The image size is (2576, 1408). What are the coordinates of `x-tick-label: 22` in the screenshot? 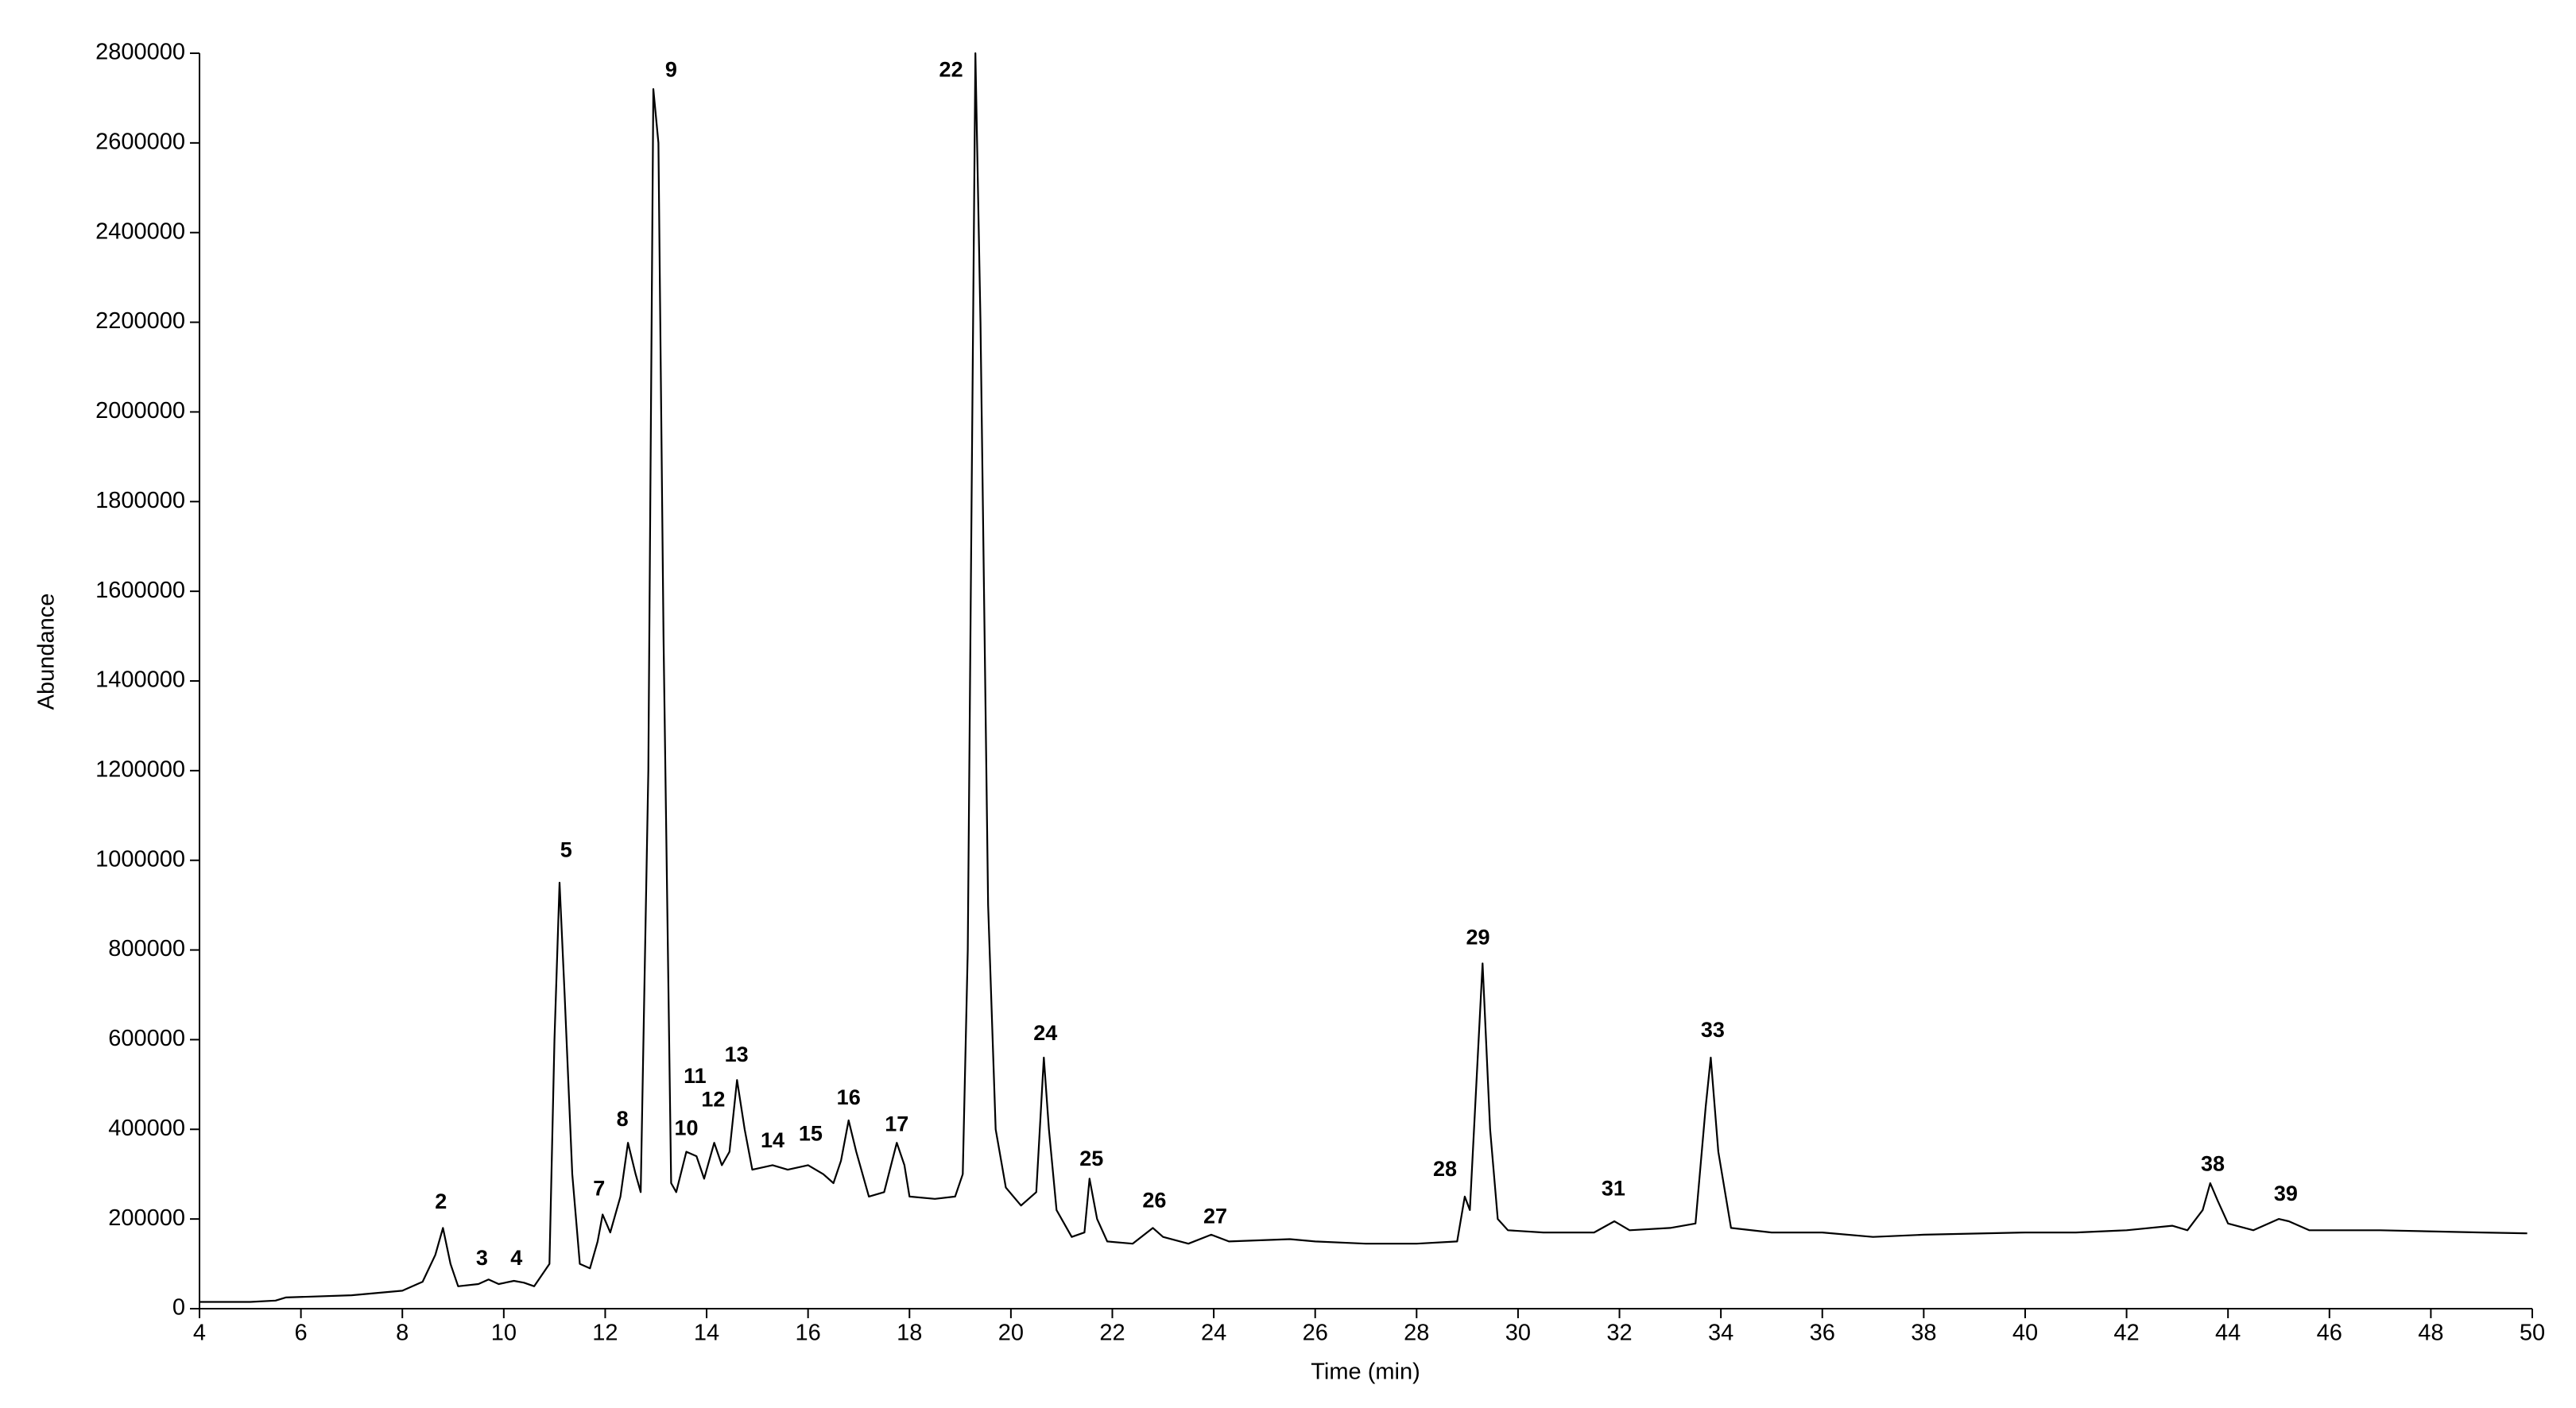 It's located at (1112, 1333).